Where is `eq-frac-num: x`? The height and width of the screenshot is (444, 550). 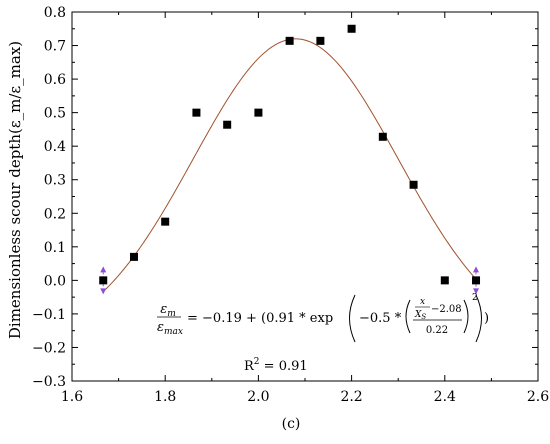 eq-frac-num: x is located at coordinates (422, 302).